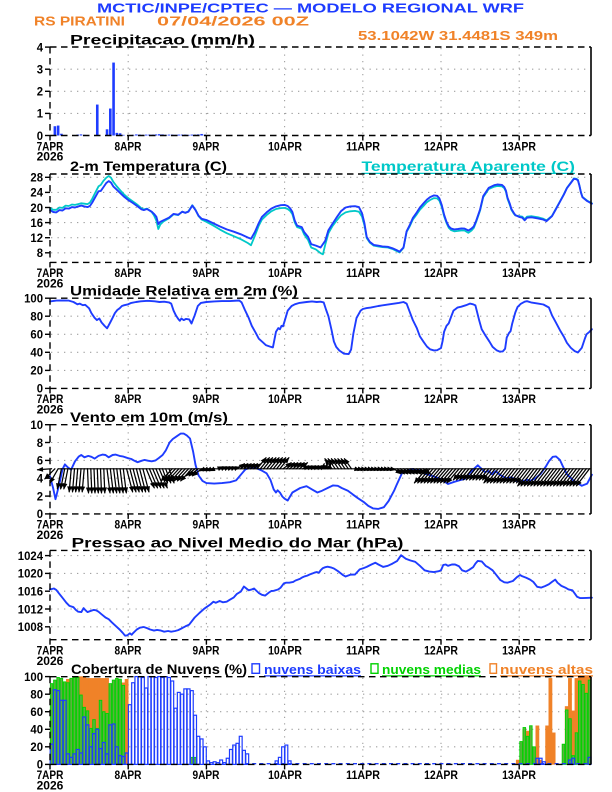  Describe the element at coordinates (30, 575) in the screenshot. I see `svg-text: 1020` at that location.